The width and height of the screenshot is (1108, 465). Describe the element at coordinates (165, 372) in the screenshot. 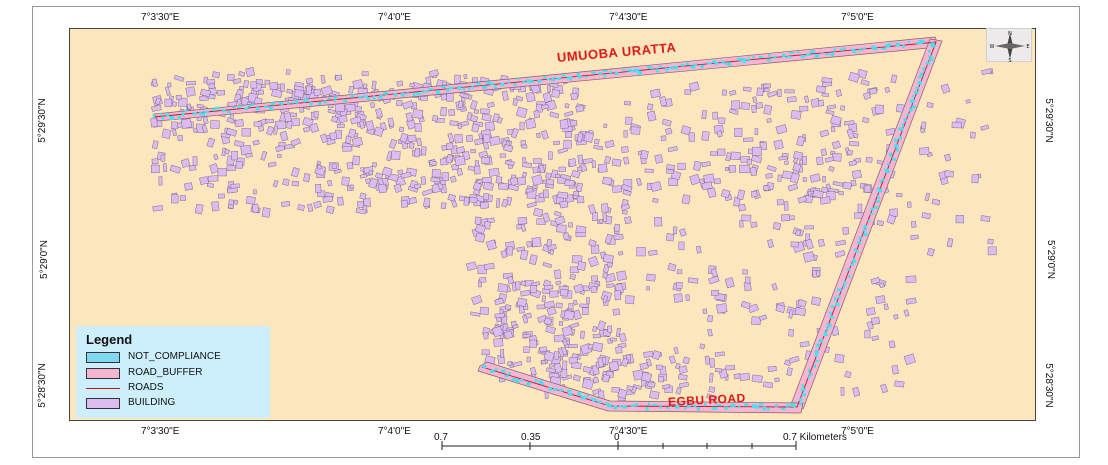

I see `legend-label: ROAD_BUFFER` at that location.